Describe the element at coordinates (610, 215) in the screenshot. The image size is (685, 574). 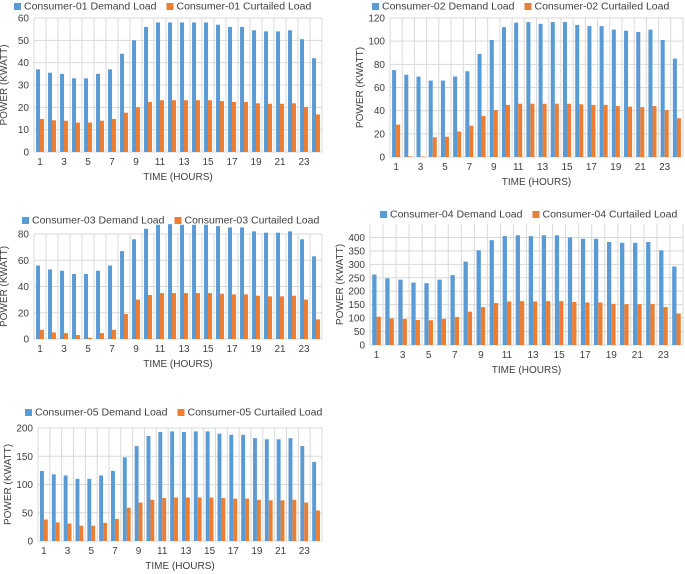
I see `legend-entry: Consumer-04 Curtailed Load` at that location.